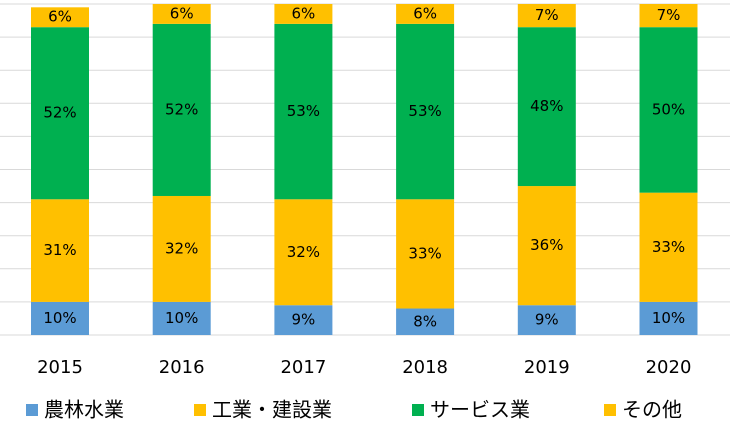  I want to click on data-label: 36%, so click(546, 245).